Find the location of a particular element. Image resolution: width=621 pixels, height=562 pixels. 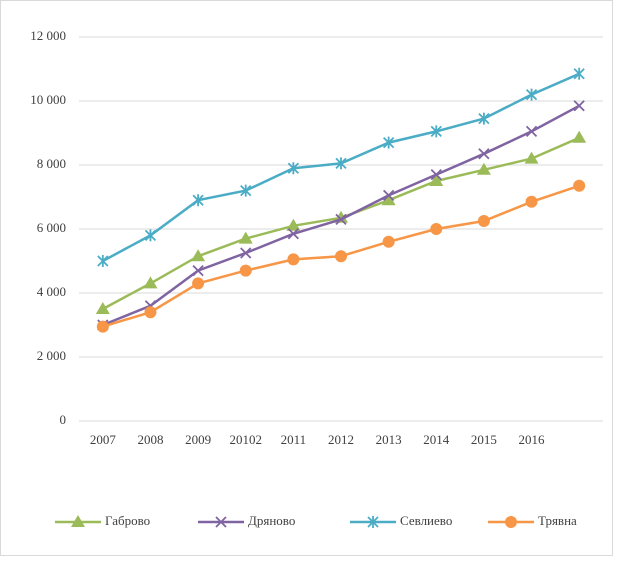

legend-label: Габрово is located at coordinates (127, 520).